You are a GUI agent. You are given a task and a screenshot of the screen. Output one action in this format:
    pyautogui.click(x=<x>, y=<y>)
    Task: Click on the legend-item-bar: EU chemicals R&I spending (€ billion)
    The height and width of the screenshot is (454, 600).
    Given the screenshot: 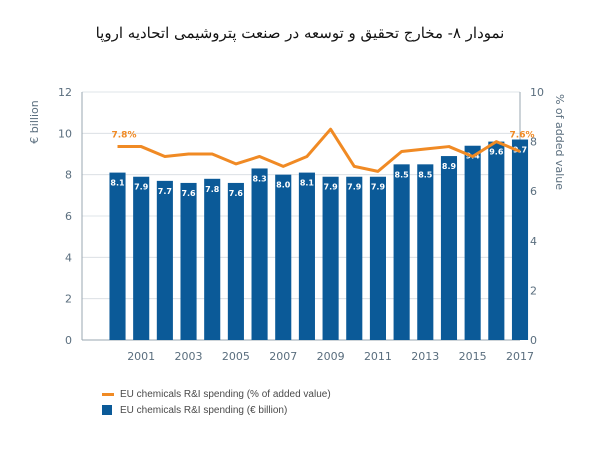 What is the action you would take?
    pyautogui.click(x=216, y=410)
    